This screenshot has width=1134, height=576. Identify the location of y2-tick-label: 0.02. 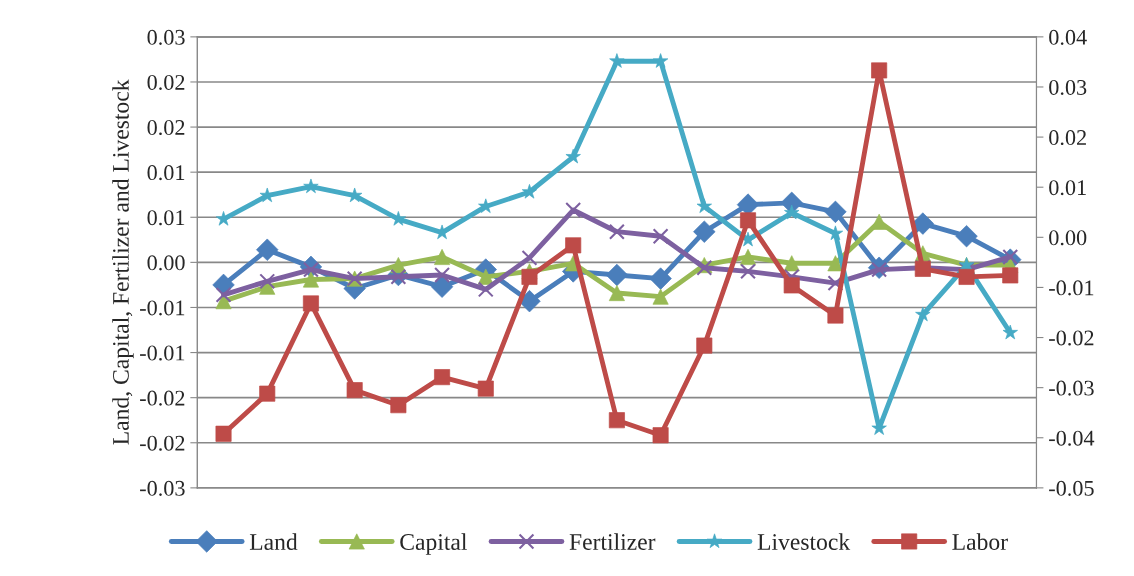
(1067, 138).